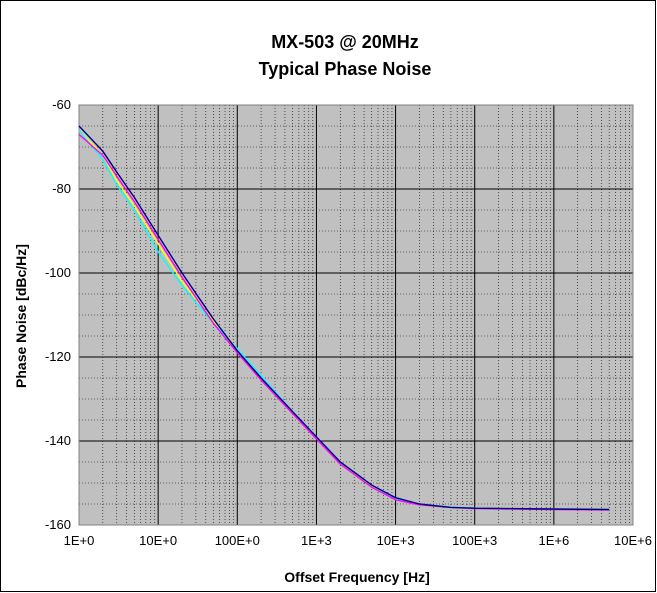  I want to click on y-tick-label: -60, so click(61, 104).